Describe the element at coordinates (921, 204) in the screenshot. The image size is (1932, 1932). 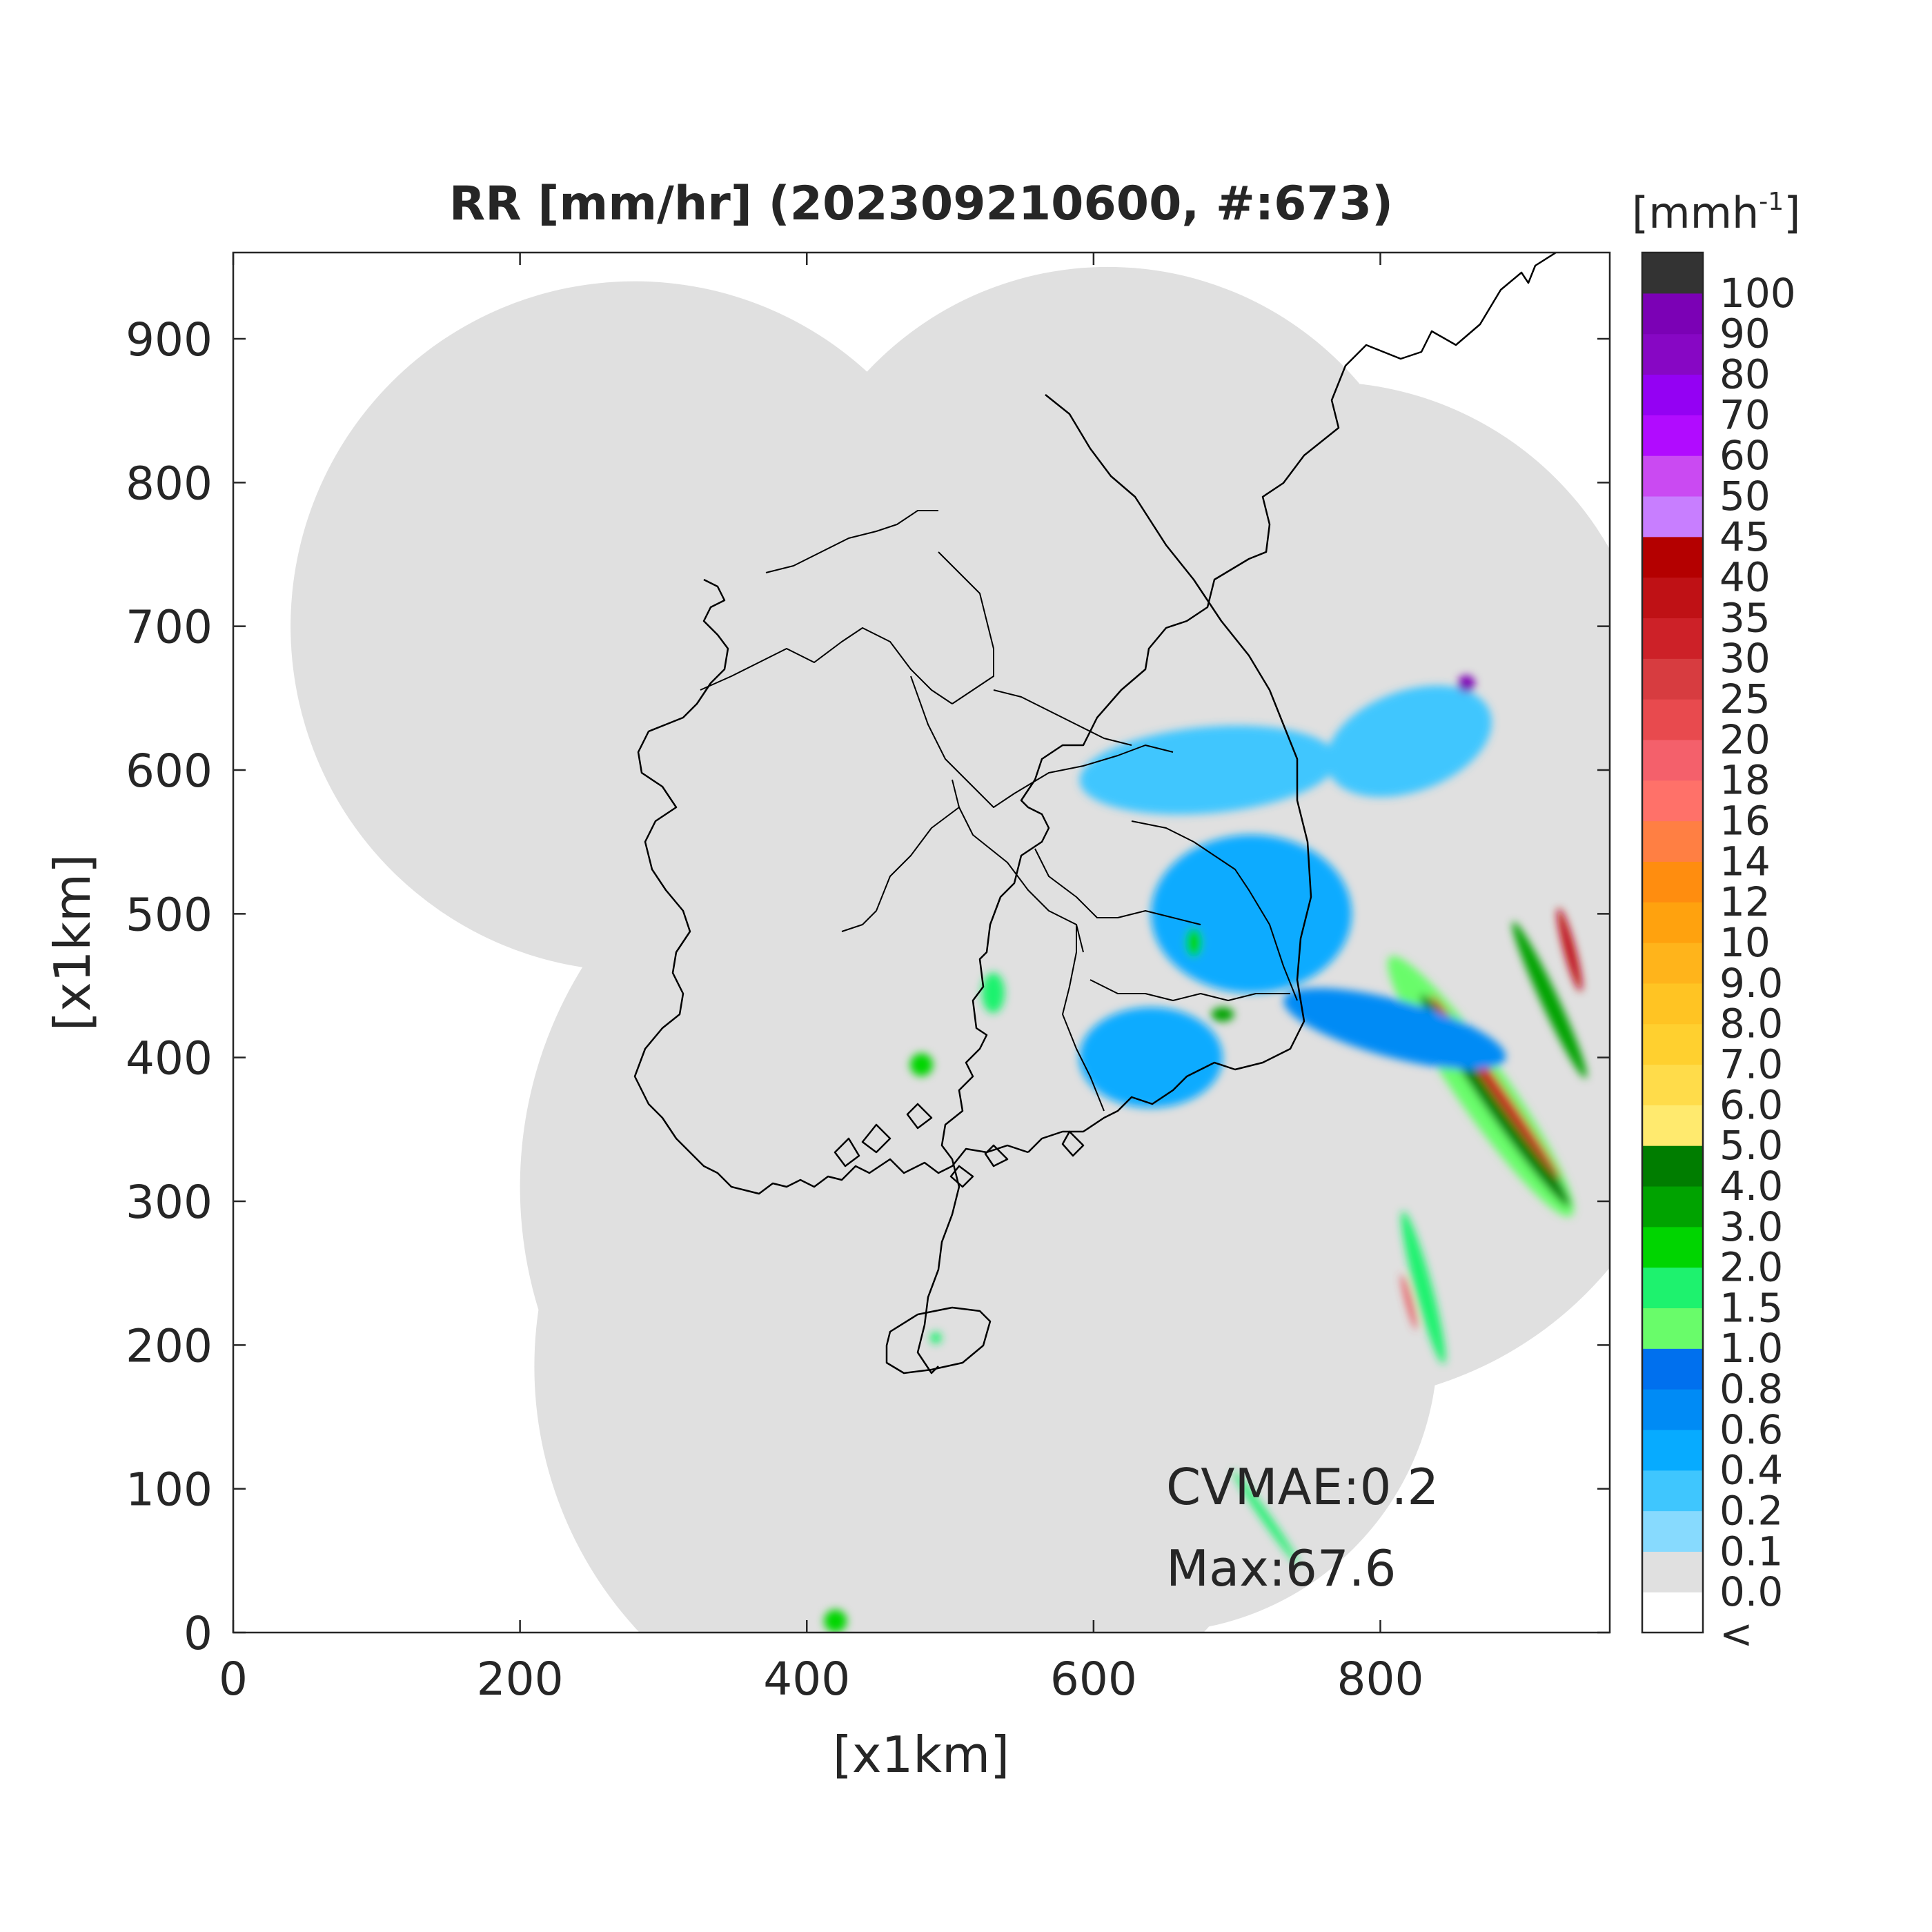
I see `chart-title: RR [mm/hr] (202309210600, #:673)` at that location.